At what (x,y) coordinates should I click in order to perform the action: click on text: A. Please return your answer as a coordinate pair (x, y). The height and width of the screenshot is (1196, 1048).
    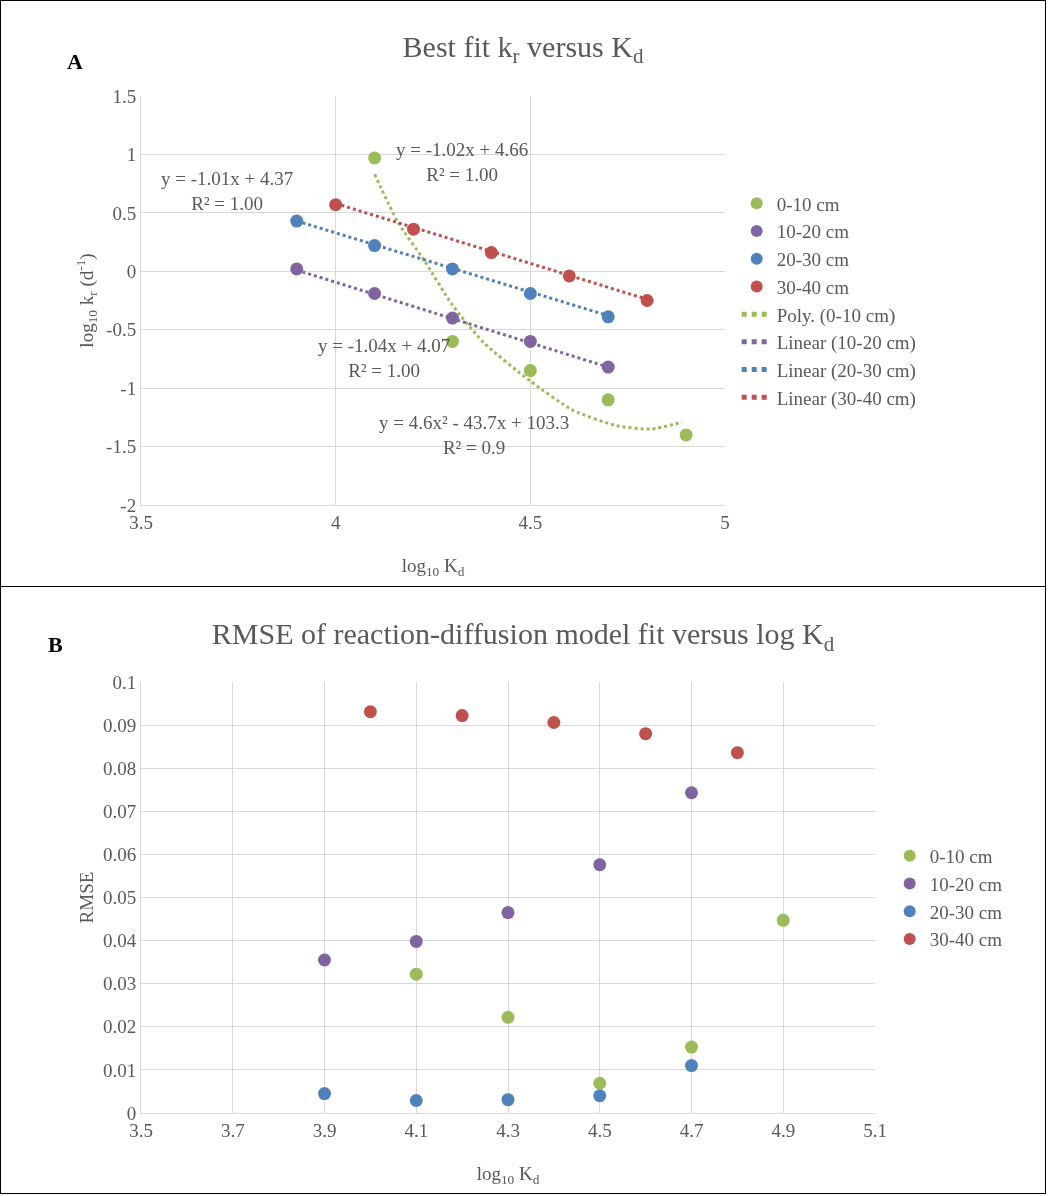
    Looking at the image, I should click on (75, 61).